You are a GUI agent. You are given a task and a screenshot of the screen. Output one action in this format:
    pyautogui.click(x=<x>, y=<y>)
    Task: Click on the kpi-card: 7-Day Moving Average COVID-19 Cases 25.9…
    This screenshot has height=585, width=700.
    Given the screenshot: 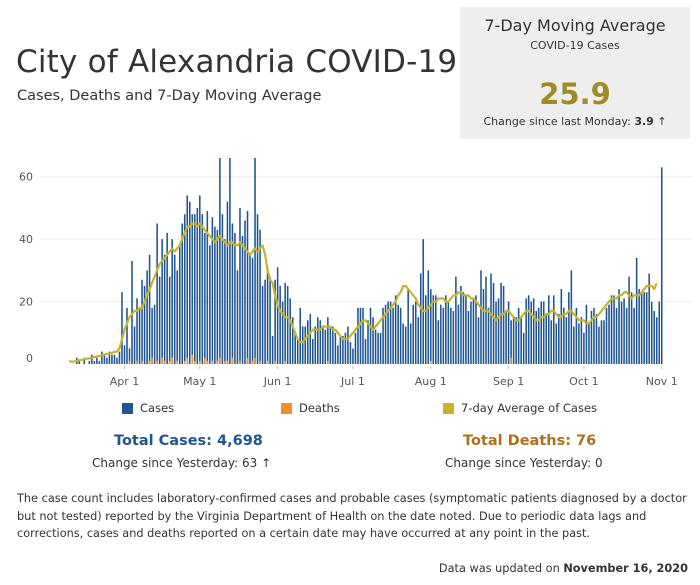 What is the action you would take?
    pyautogui.click(x=575, y=73)
    